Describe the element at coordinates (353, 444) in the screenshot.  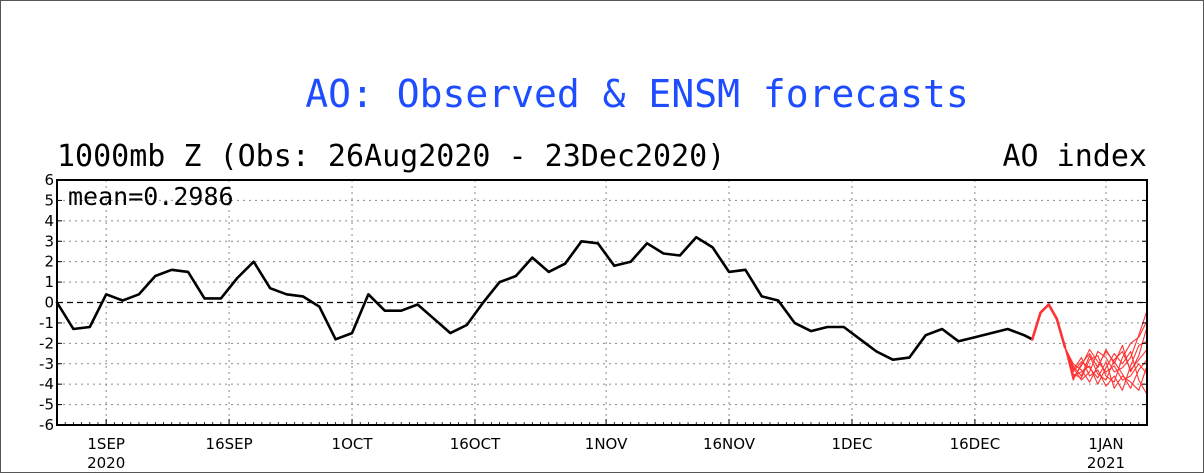
I see `x-tick-label: 1OCT` at that location.